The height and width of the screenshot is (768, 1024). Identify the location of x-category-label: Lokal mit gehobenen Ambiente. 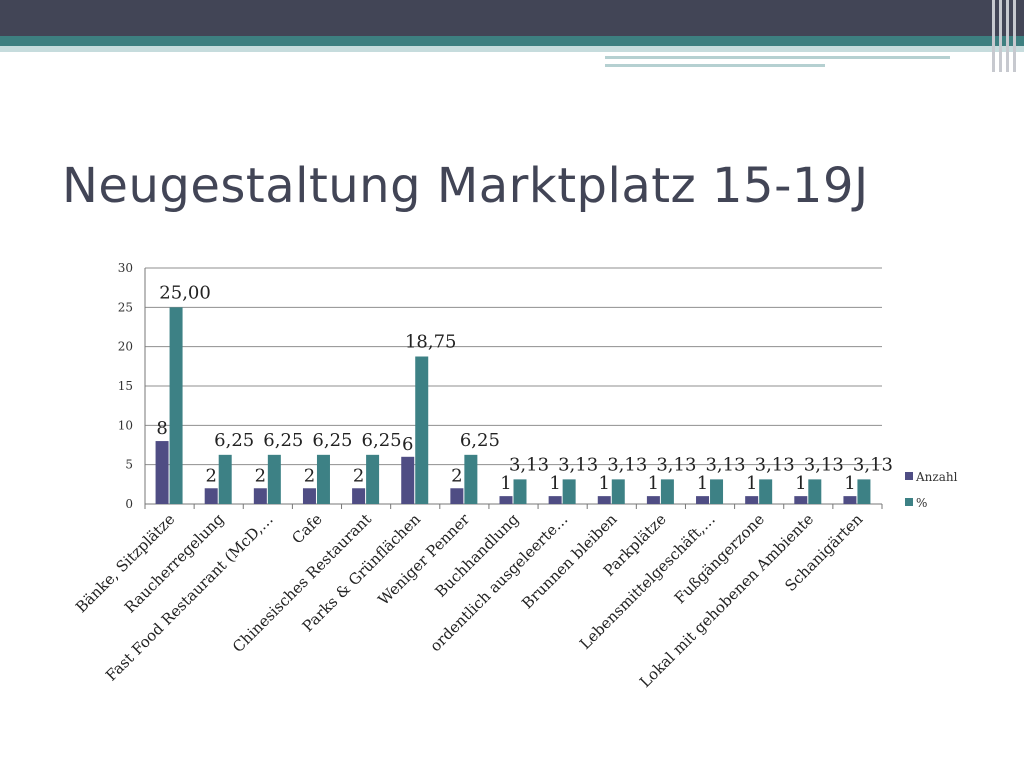
(726, 600).